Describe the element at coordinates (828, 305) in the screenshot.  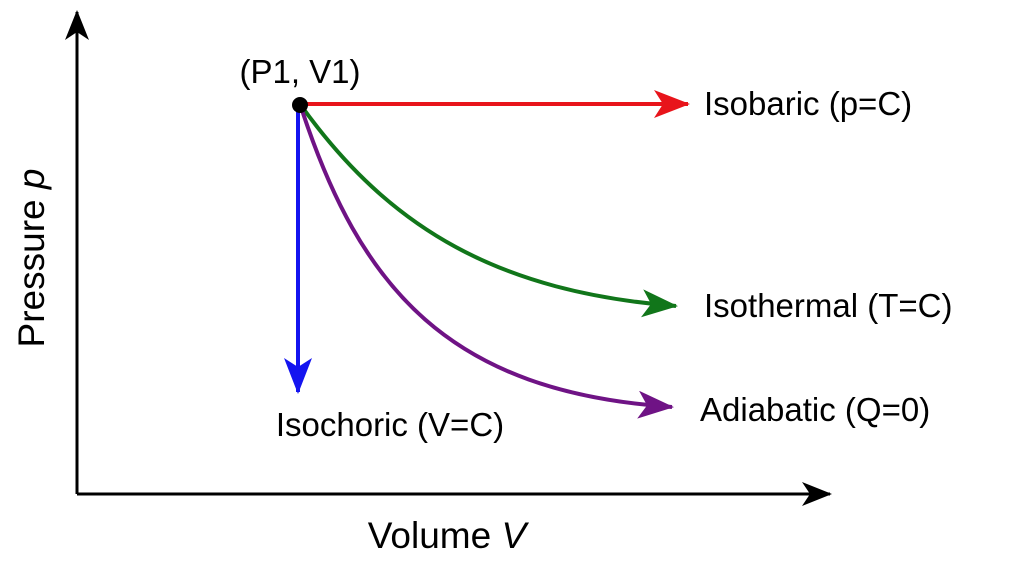
I see `isothermal-label: Isothermal (T=C)` at that location.